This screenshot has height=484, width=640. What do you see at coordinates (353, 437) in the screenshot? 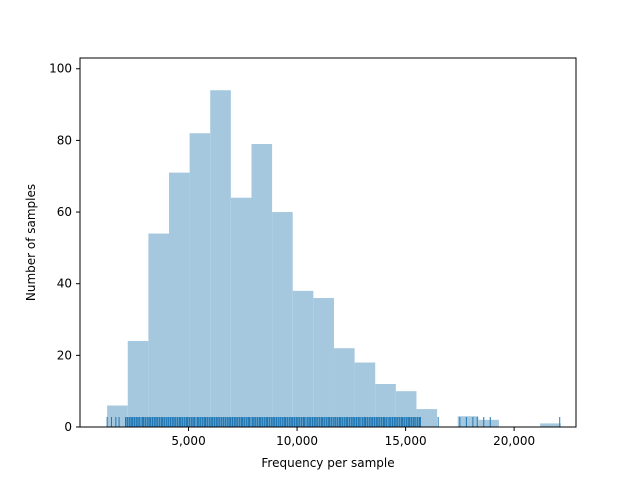
I see `x-axis-ticks: 5,000 10,000 15,000 20,000` at bounding box center [353, 437].